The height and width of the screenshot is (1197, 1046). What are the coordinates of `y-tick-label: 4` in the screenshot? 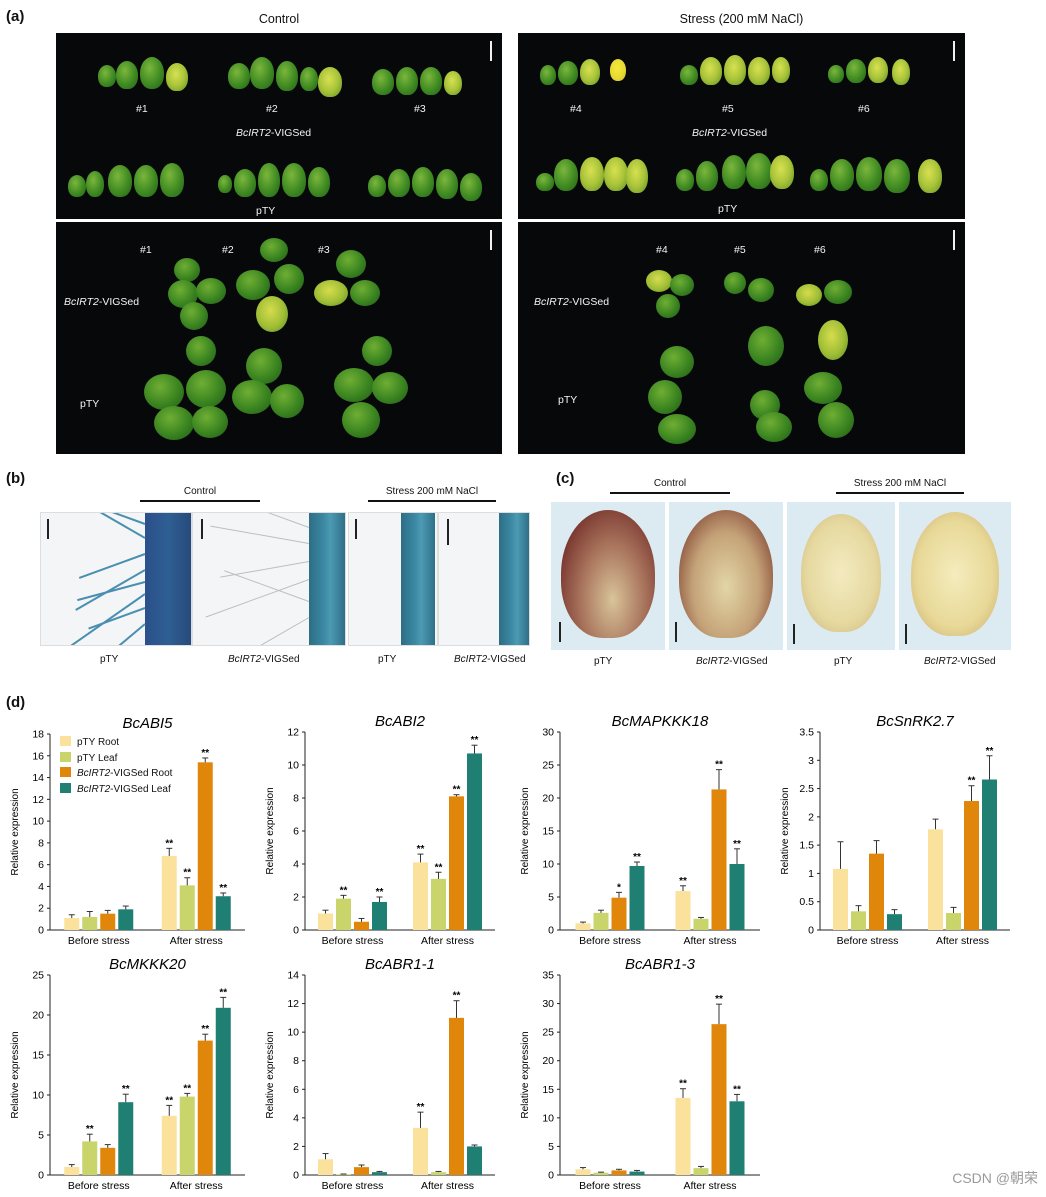 It's located at (296, 1118).